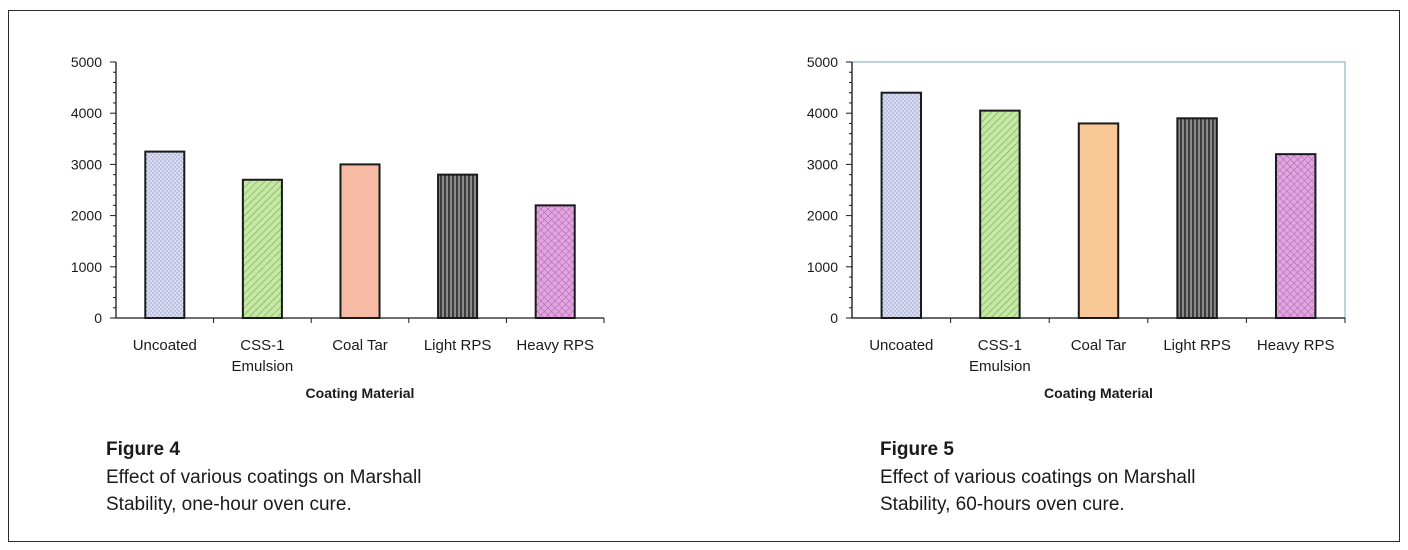 This screenshot has width=1408, height=550. Describe the element at coordinates (1002, 504) in the screenshot. I see `figure-5-description-line-2: Stability, 60-hours oven cure.` at that location.